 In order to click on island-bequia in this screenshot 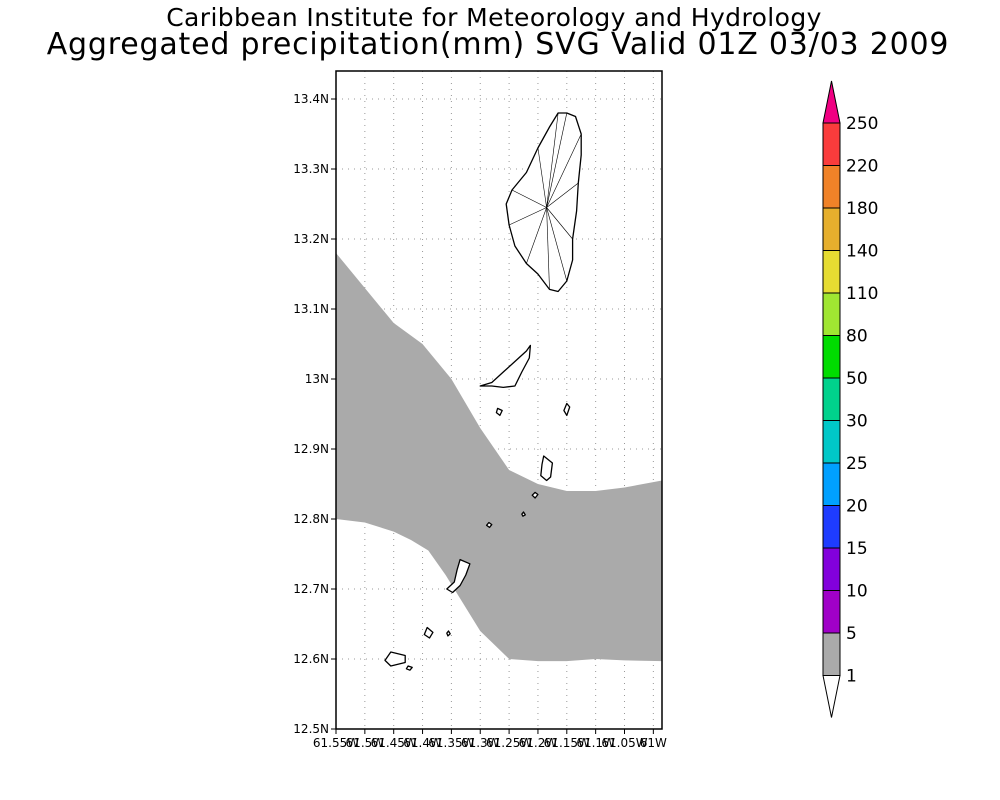, I will do `click(505, 366)`.